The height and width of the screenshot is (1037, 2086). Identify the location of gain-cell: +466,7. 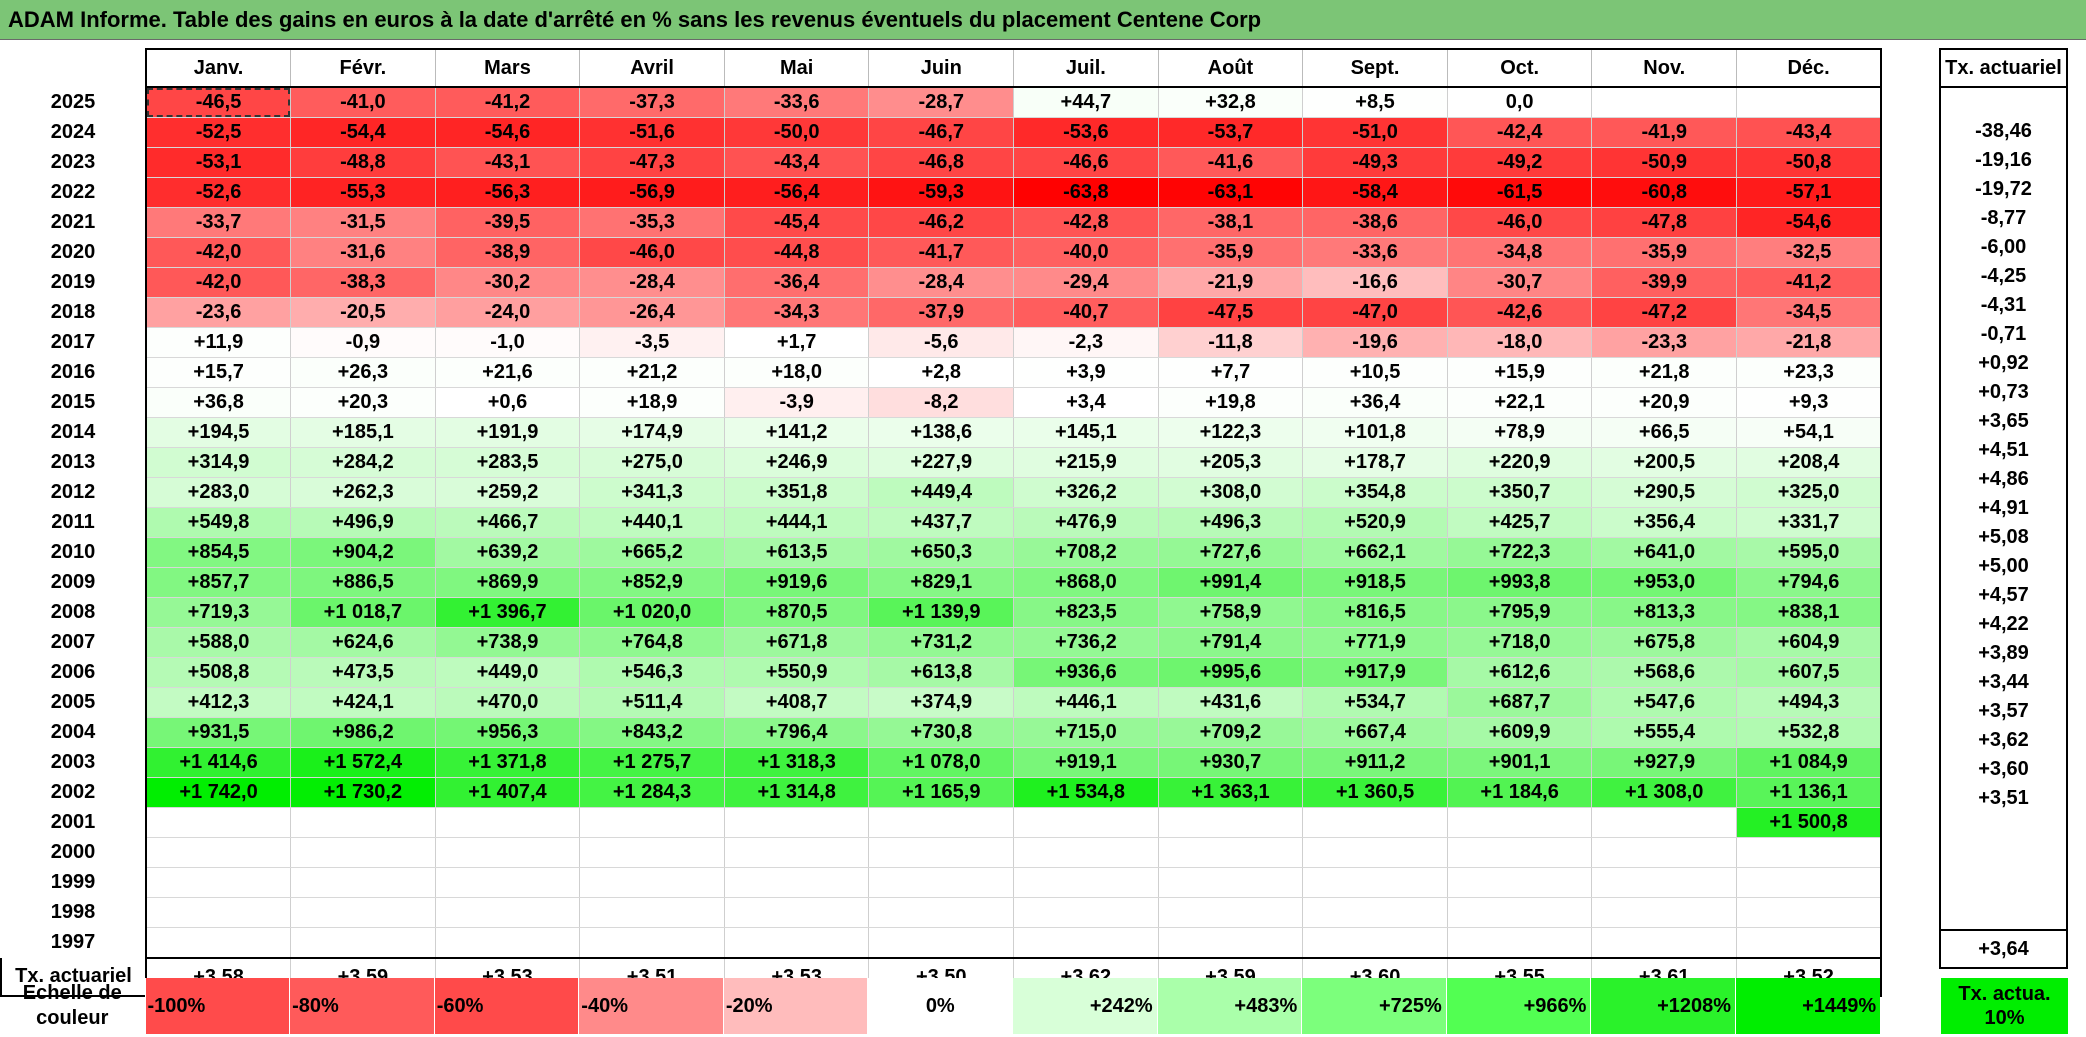
(507, 522).